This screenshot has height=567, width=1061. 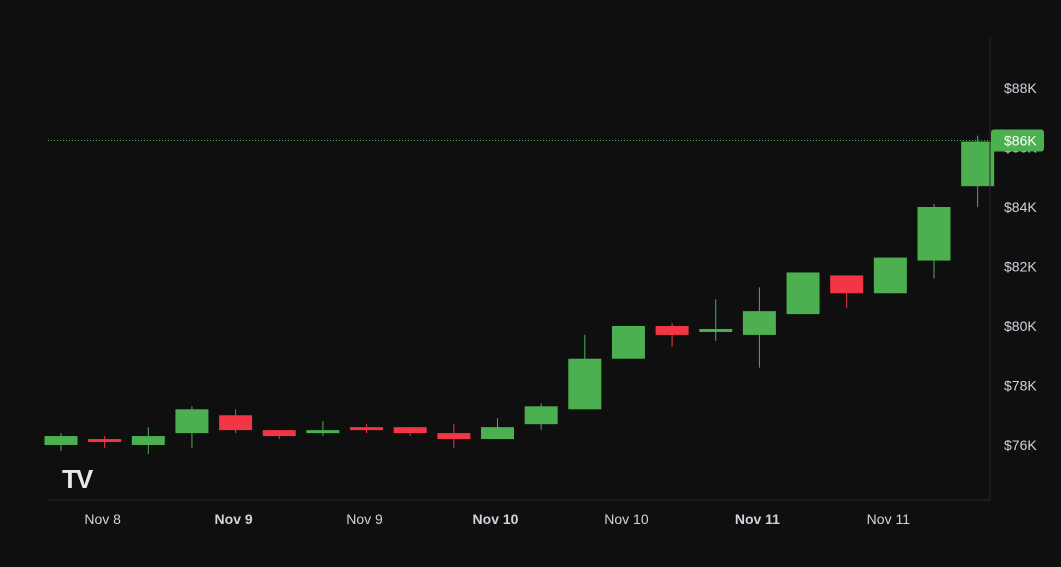 I want to click on time-axis: Nov 8 Nov 9 Nov 9 Nov 10 Nov 10 Nov 11 Nov 11, so click(x=497, y=519).